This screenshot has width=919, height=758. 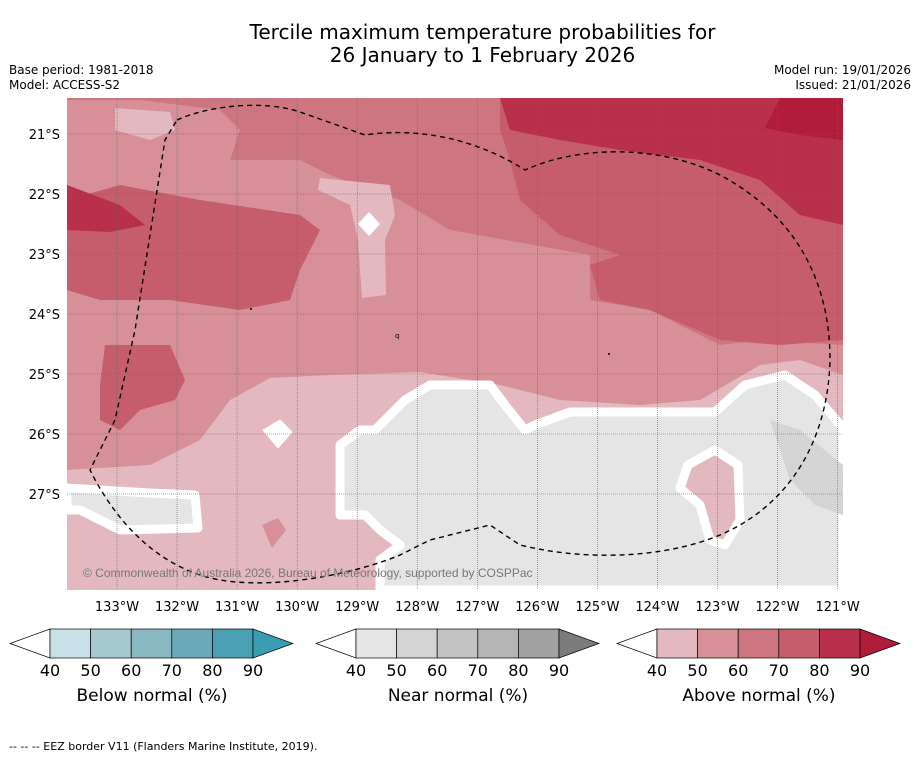 What do you see at coordinates (717, 607) in the screenshot?
I see `lon-label: 123°W` at bounding box center [717, 607].